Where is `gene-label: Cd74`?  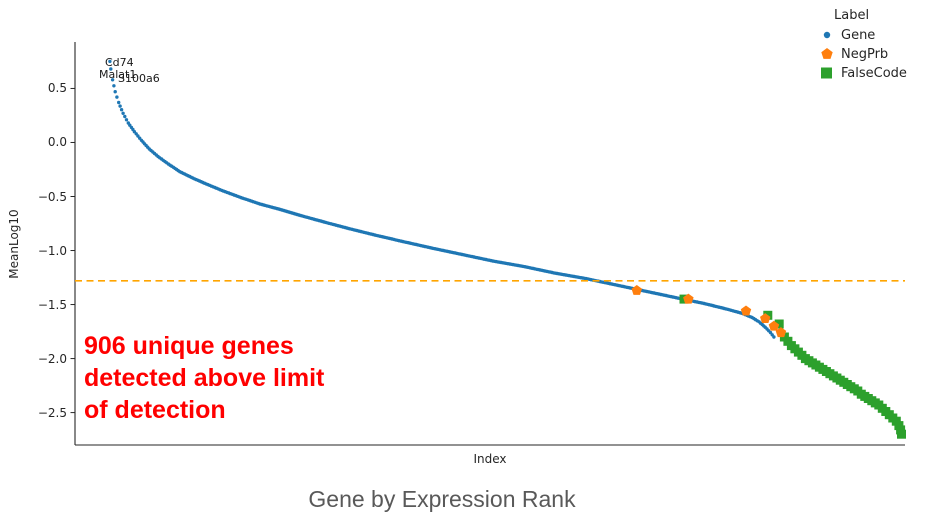
gene-label: Cd74 is located at coordinates (119, 62).